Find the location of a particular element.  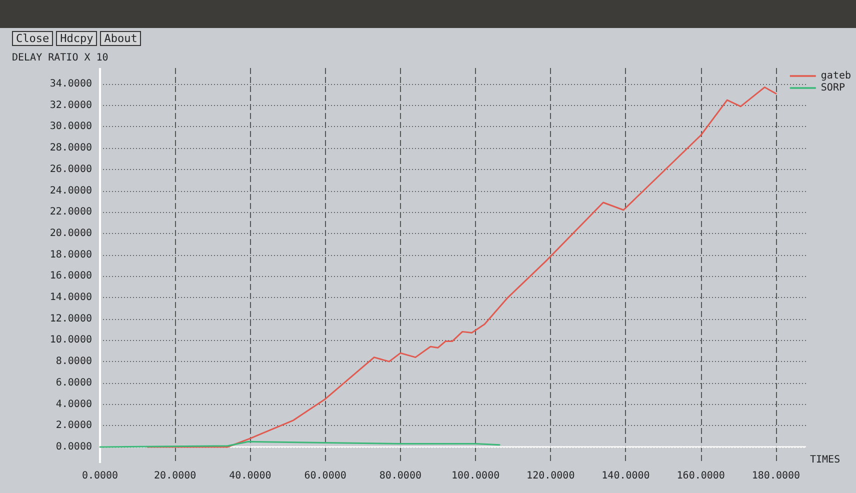

text: Close is located at coordinates (33, 38).